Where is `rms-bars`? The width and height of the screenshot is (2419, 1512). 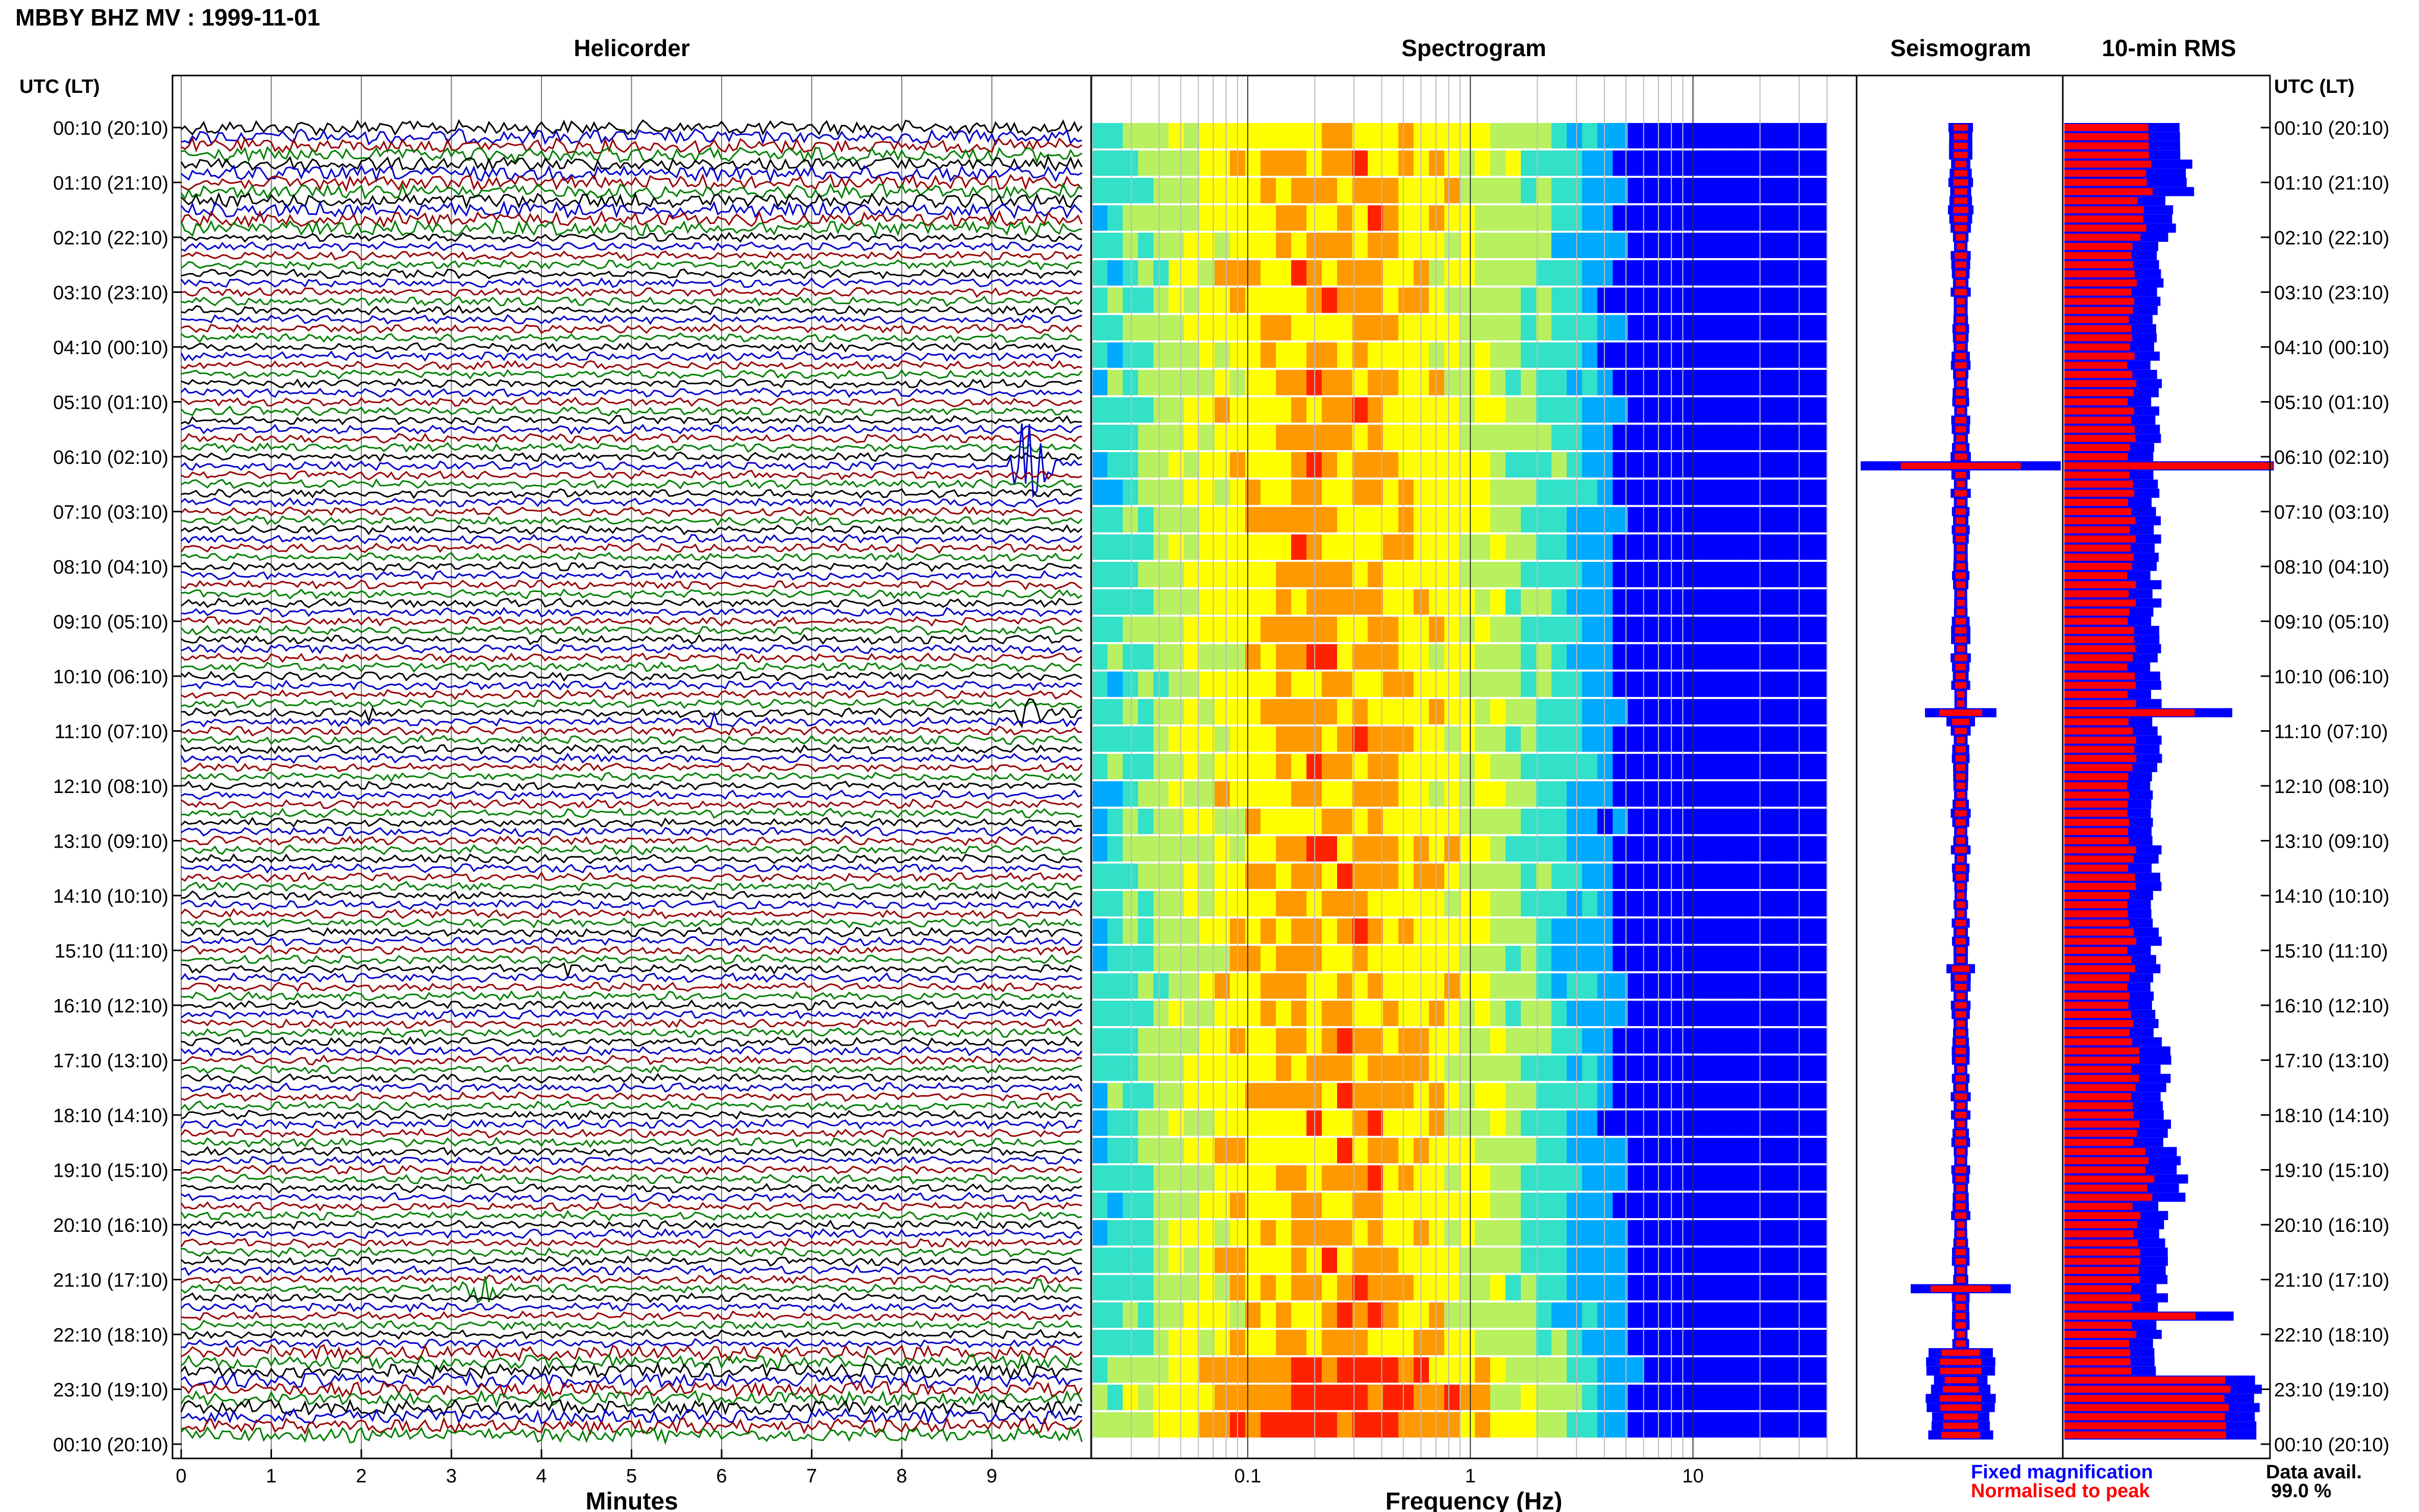
rms-bars is located at coordinates (2169, 781).